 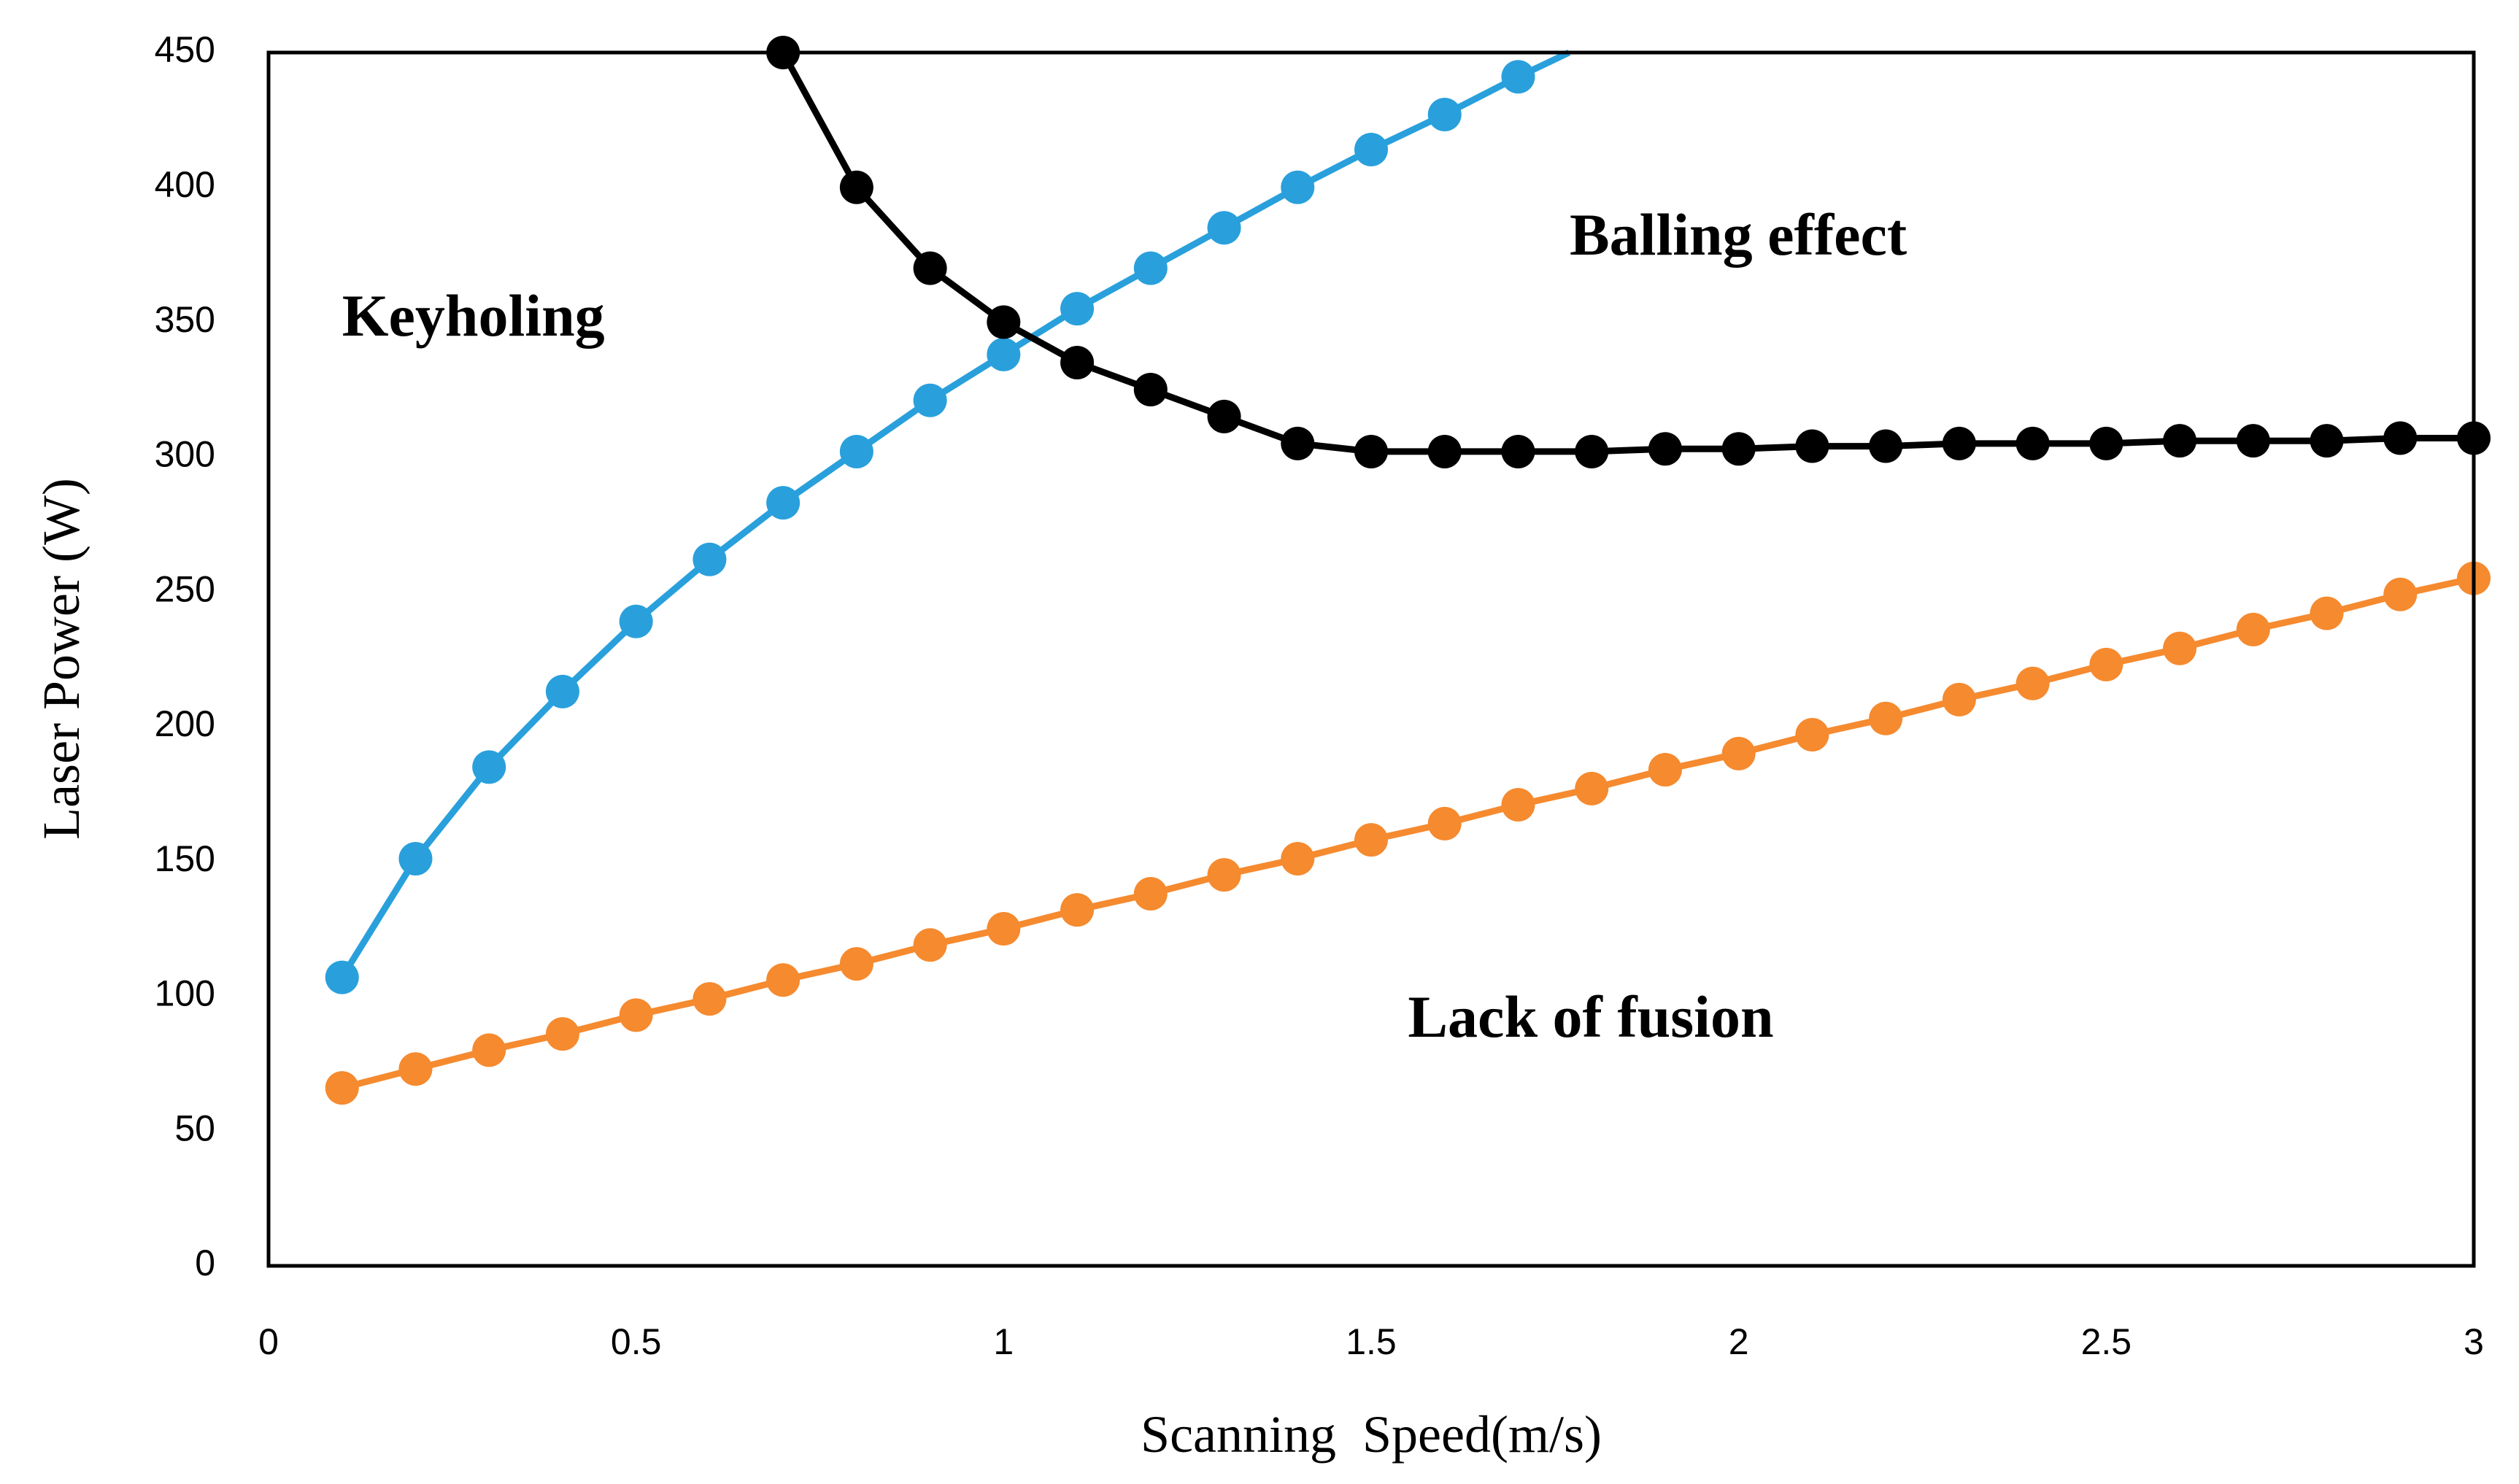 I want to click on region-label: Balling effect, so click(x=1738, y=234).